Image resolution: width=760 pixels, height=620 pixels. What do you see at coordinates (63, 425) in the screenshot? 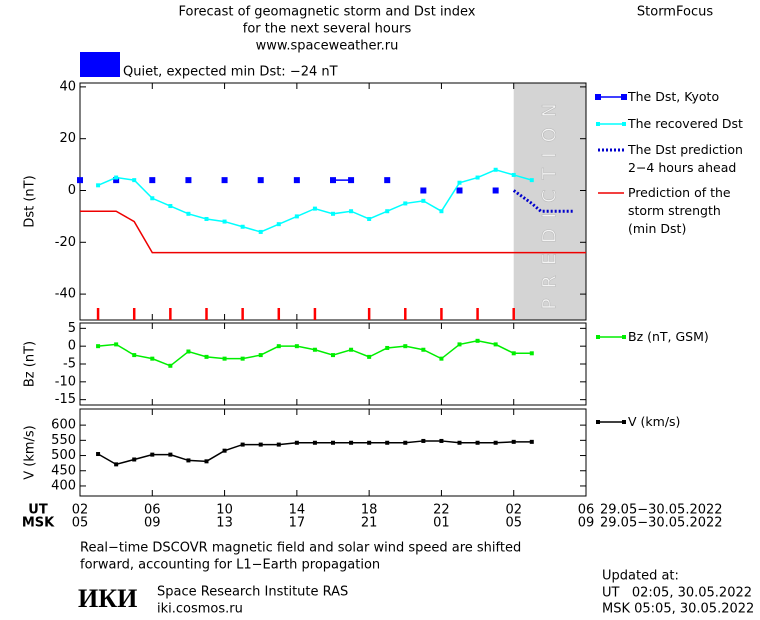
I see `y-tick-label: 600` at bounding box center [63, 425].